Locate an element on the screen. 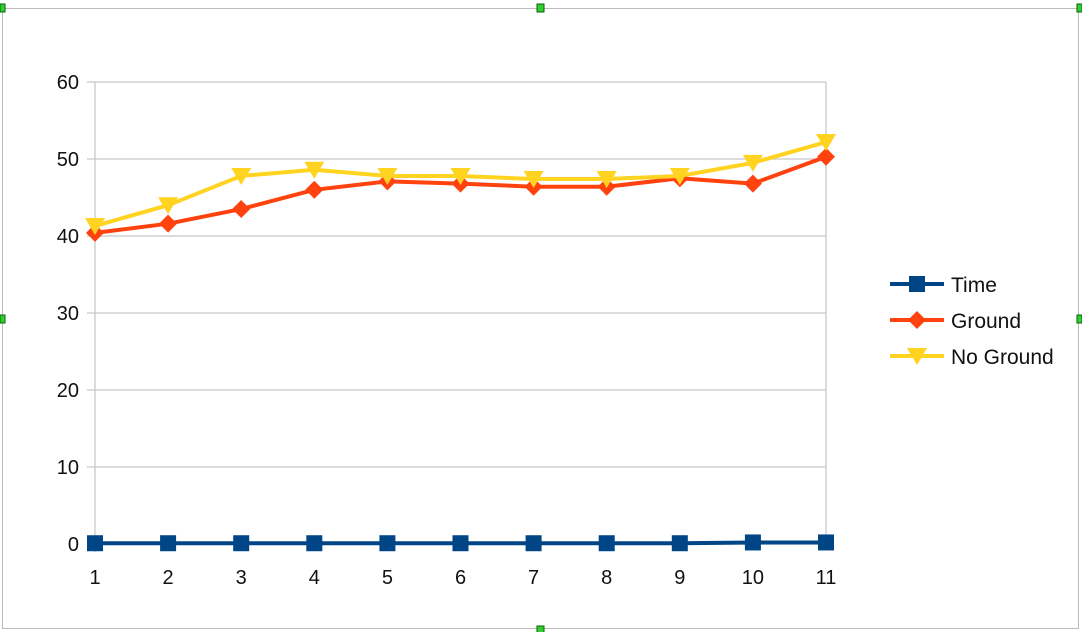  x-tick-label: 5 is located at coordinates (387, 578).